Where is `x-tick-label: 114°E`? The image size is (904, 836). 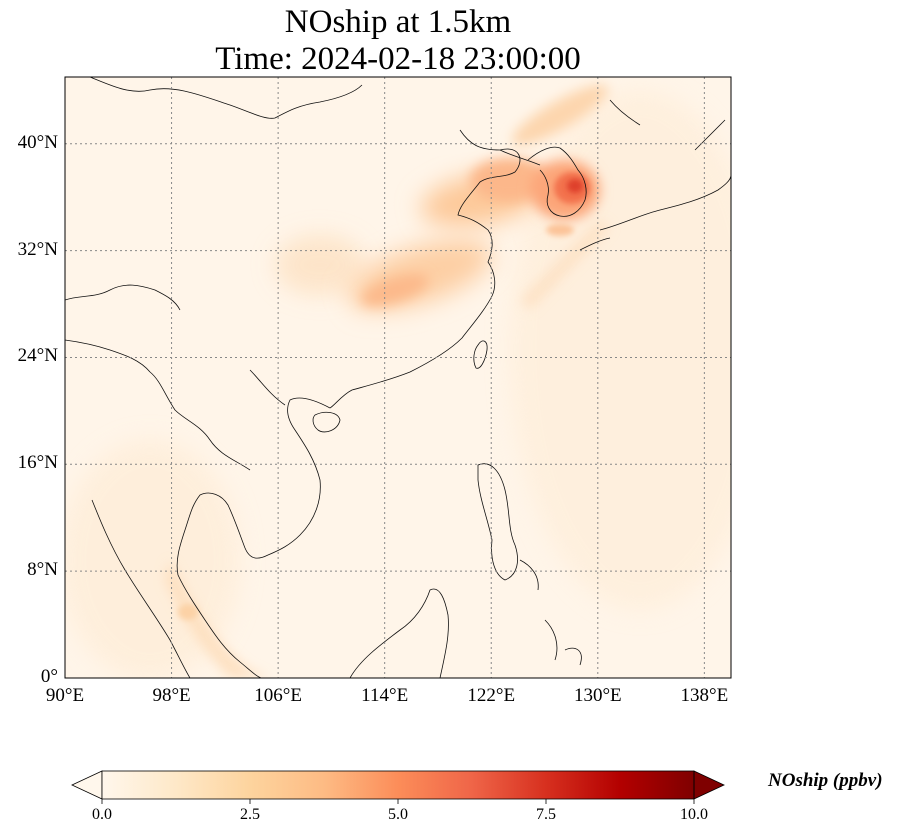
x-tick-label: 114°E is located at coordinates (385, 695).